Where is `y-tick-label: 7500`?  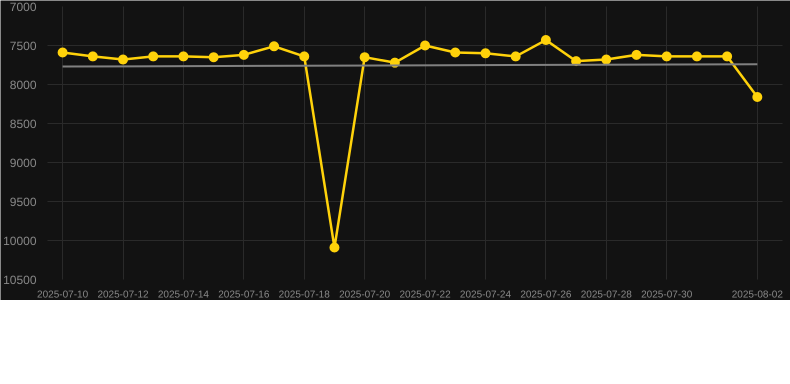
y-tick-label: 7500 is located at coordinates (23, 46).